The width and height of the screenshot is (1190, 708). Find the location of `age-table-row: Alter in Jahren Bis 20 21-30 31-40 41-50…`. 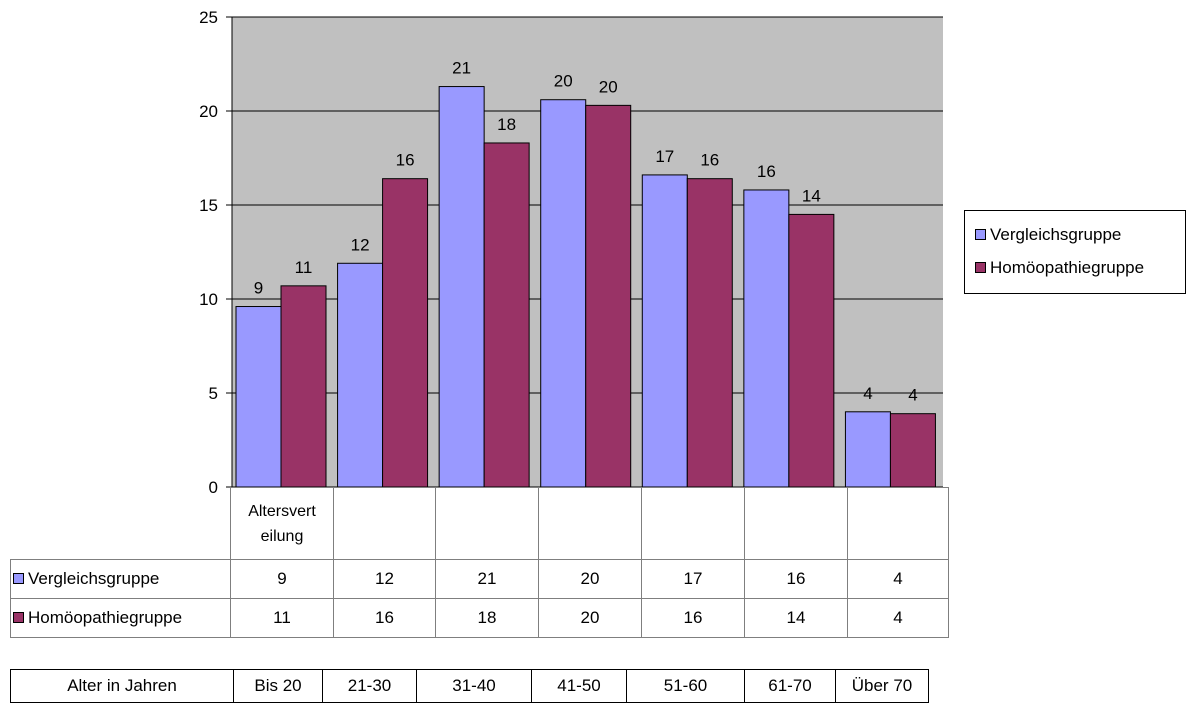

age-table-row: Alter in Jahren Bis 20 21-30 31-40 41-50… is located at coordinates (469, 686).